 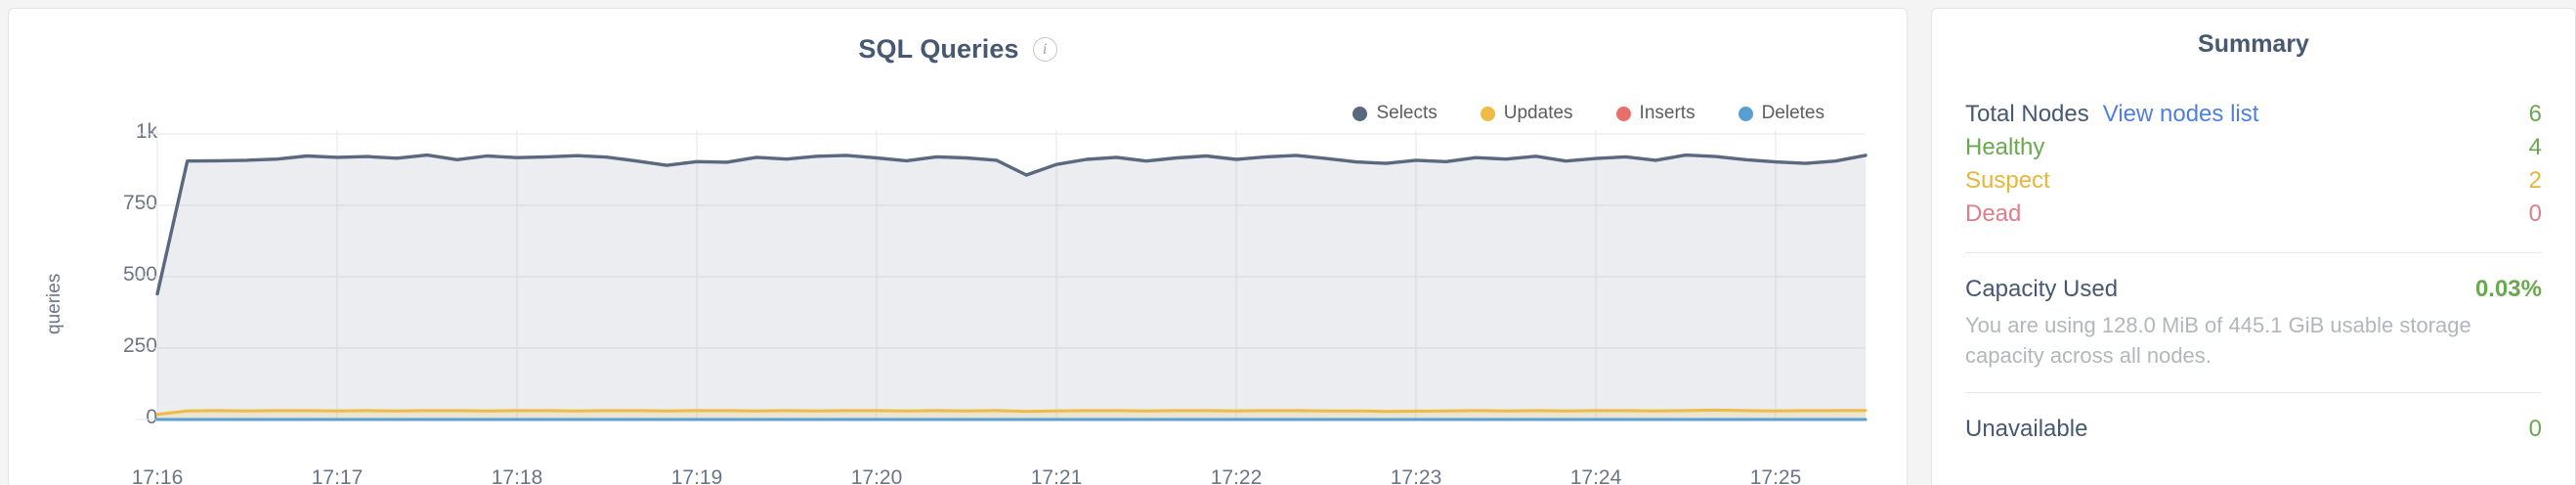 I want to click on x-tick-label: 17:19, so click(x=697, y=475).